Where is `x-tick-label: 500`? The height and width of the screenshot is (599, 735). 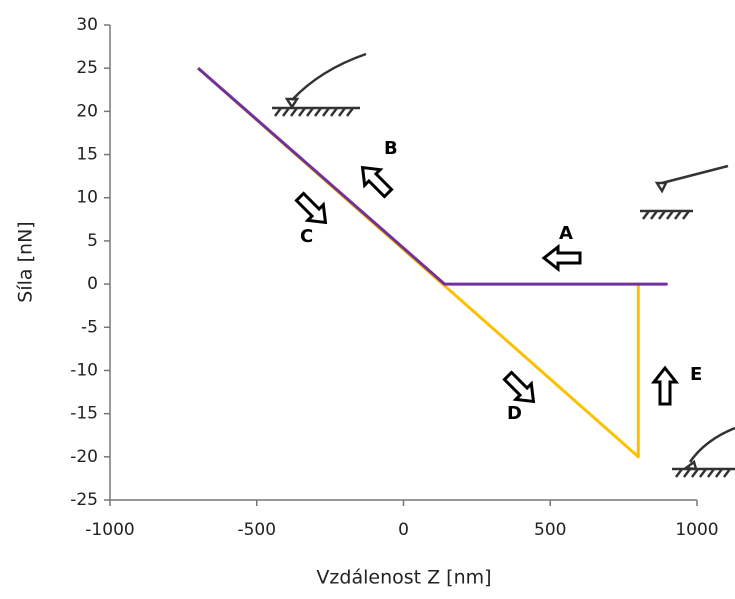 x-tick-label: 500 is located at coordinates (550, 530).